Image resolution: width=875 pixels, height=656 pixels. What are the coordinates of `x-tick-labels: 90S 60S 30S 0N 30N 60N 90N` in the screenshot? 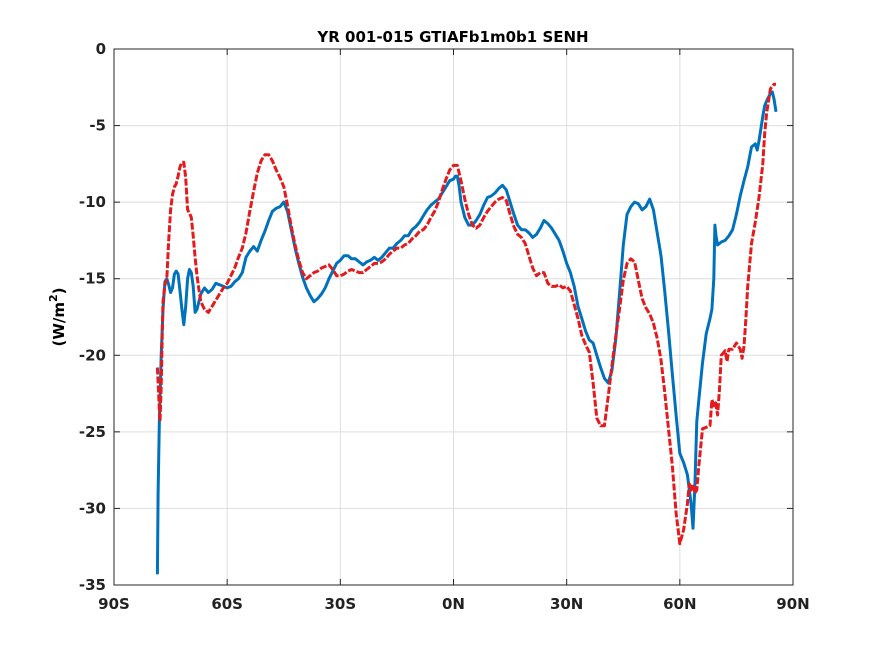 It's located at (454, 604).